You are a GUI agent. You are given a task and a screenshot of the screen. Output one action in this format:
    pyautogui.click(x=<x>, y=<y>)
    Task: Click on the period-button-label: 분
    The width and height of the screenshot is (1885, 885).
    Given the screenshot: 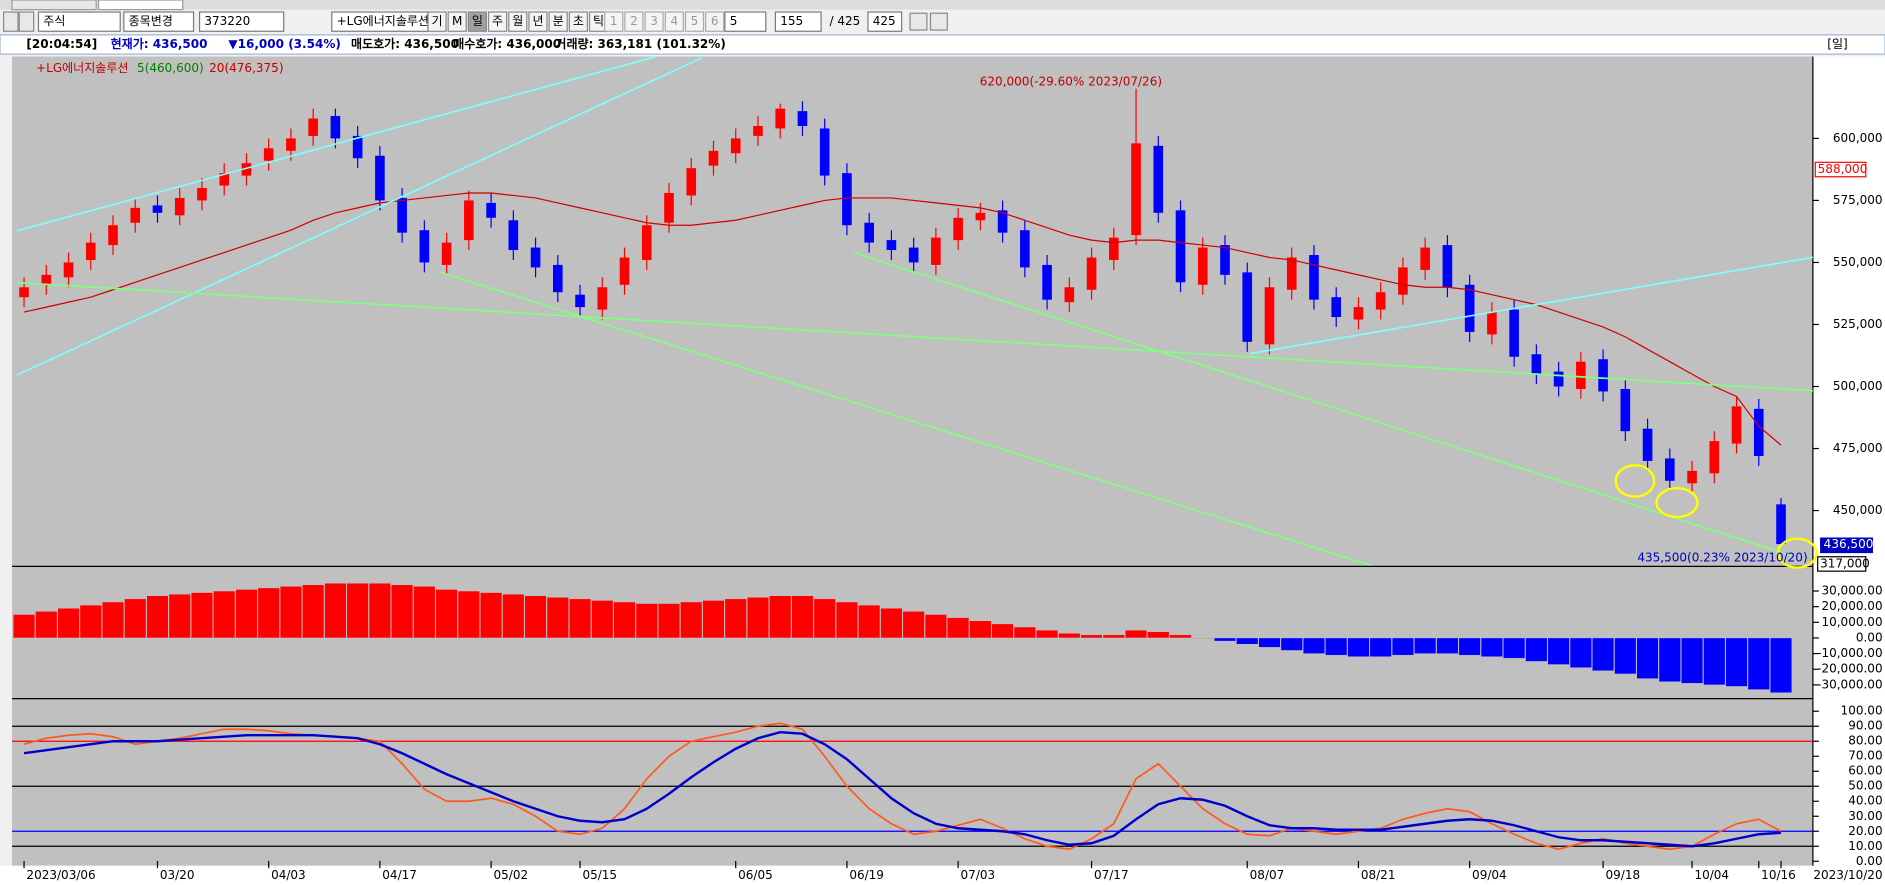 What is the action you would take?
    pyautogui.click(x=558, y=21)
    